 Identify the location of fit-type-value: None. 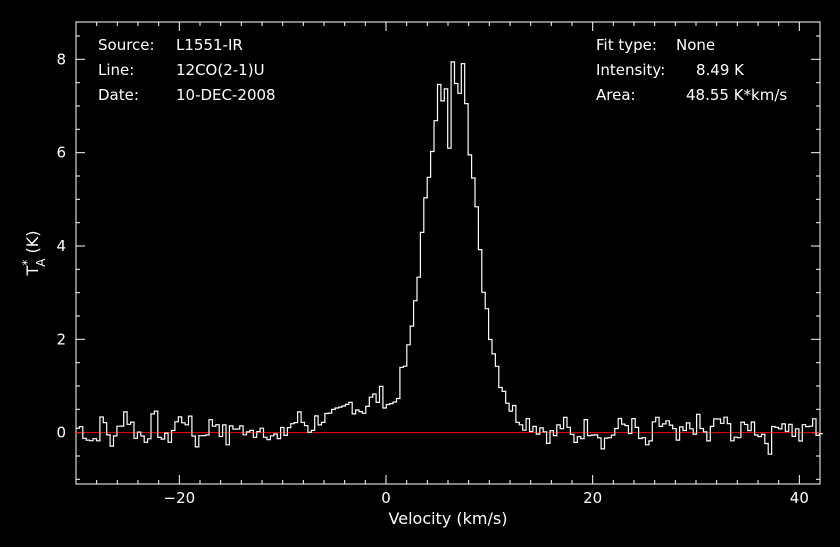
(696, 45).